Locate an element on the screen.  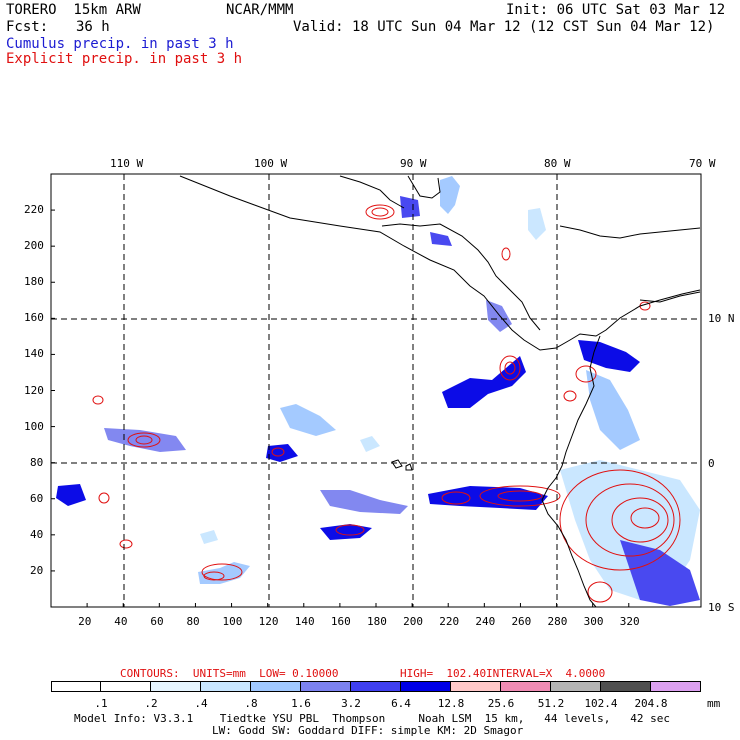
y-tick-label: 160 is located at coordinates (34, 318).